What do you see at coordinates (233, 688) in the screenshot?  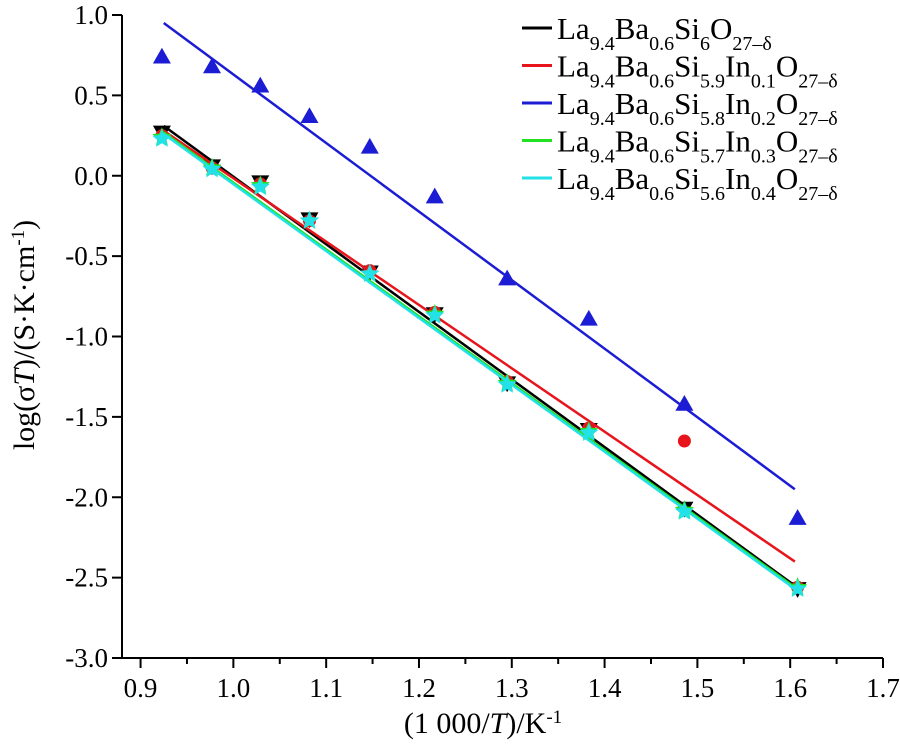 I see `x-tick-label: 1.0` at bounding box center [233, 688].